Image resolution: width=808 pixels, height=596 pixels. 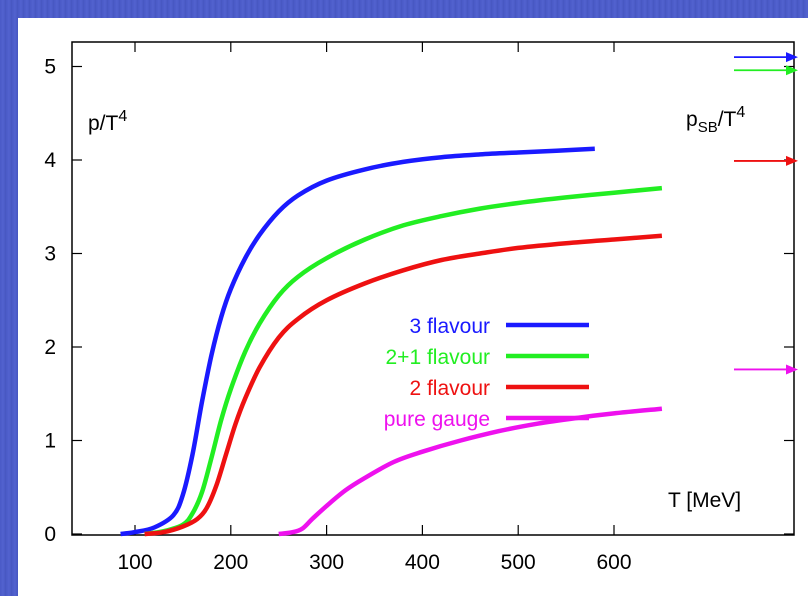 What do you see at coordinates (50, 347) in the screenshot?
I see `y-tick-label: 2` at bounding box center [50, 347].